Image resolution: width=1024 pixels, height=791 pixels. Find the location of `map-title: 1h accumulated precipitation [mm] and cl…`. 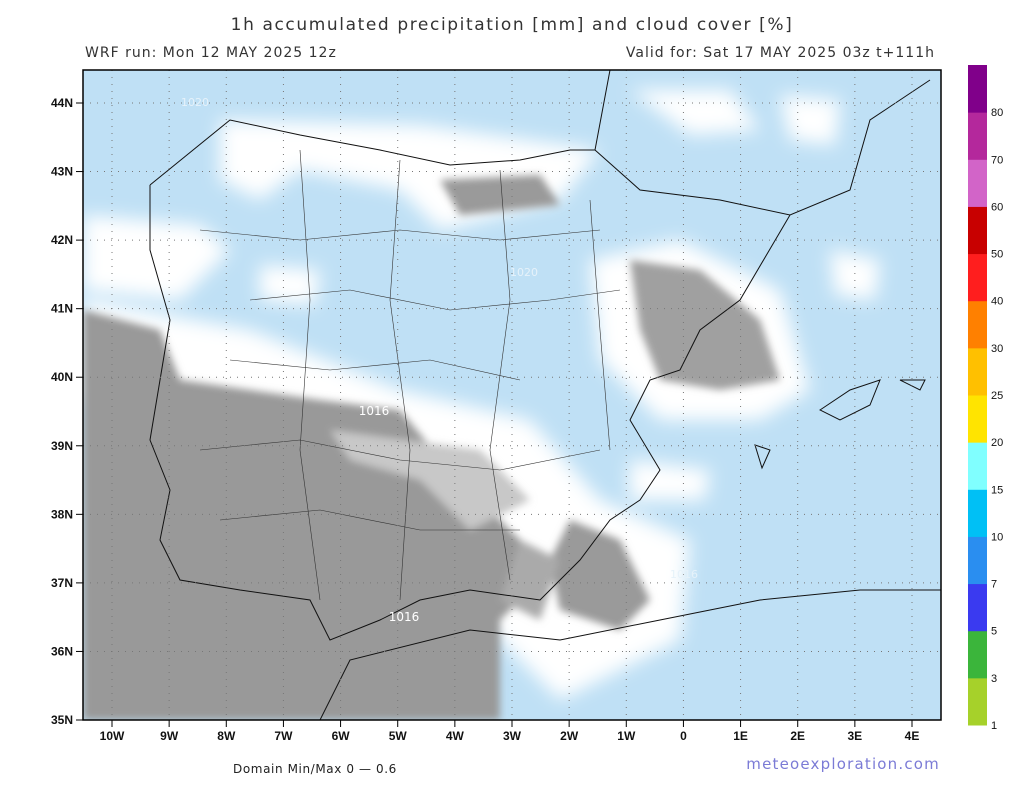

map-title: 1h accumulated precipitation [mm] and cl… is located at coordinates (512, 25).